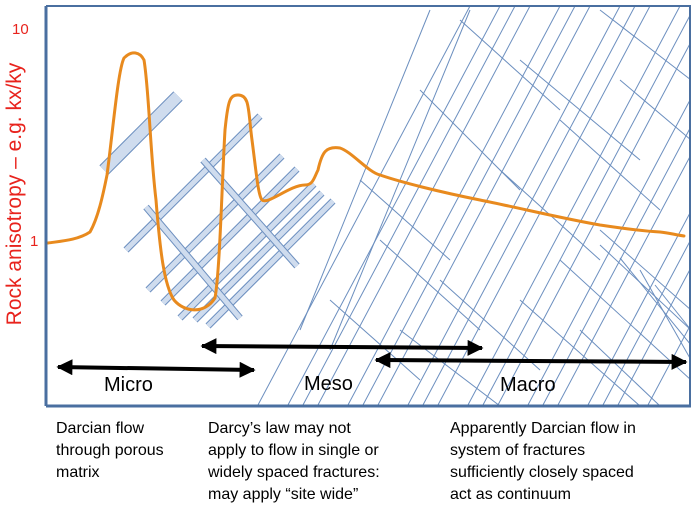 This screenshot has width=692, height=513. Describe the element at coordinates (100, 428) in the screenshot. I see `micro-caption-line: Darcian flow` at that location.